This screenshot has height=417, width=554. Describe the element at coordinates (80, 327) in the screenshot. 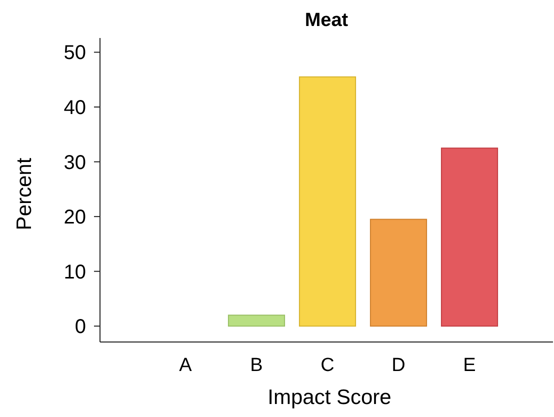

I see `y-tick-label: 0` at that location.